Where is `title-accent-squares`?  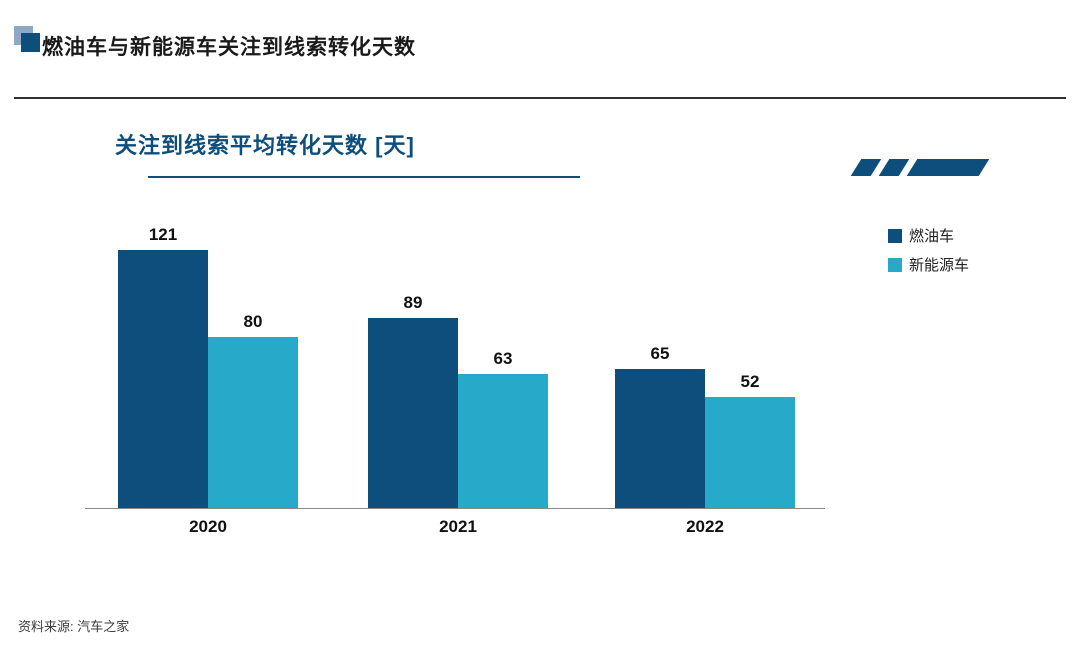
title-accent-squares is located at coordinates (27, 39).